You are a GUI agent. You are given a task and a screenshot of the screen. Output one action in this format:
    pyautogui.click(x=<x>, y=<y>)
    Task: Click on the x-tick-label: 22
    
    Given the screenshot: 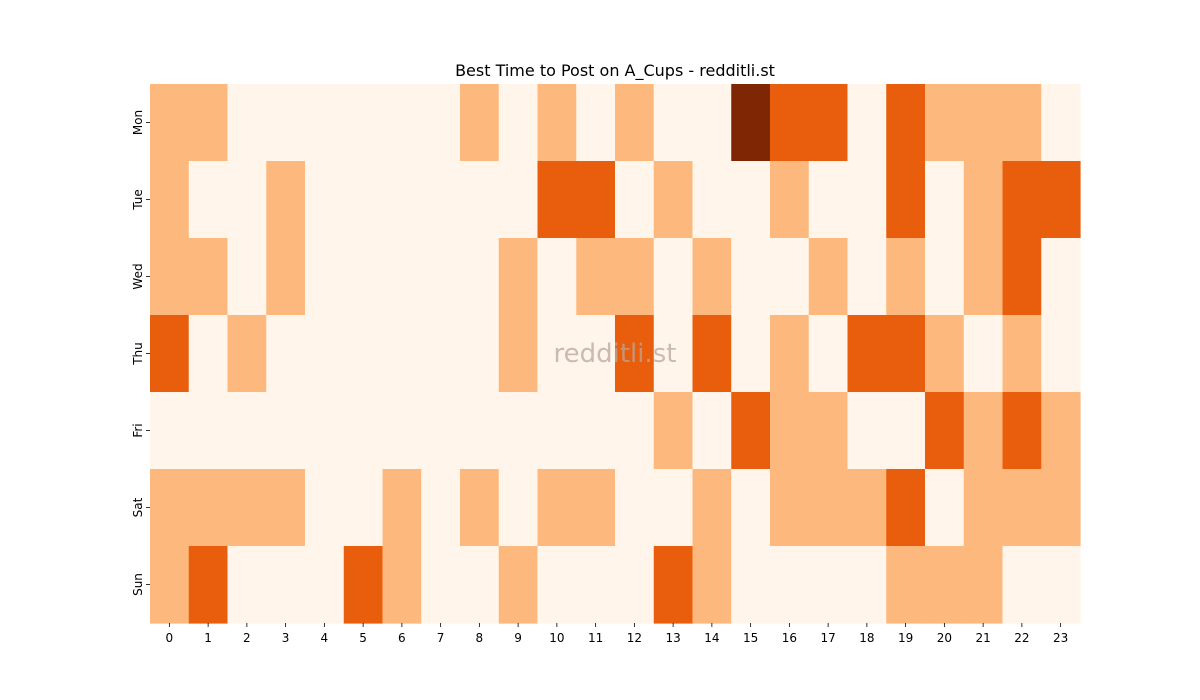 What is the action you would take?
    pyautogui.click(x=1021, y=638)
    